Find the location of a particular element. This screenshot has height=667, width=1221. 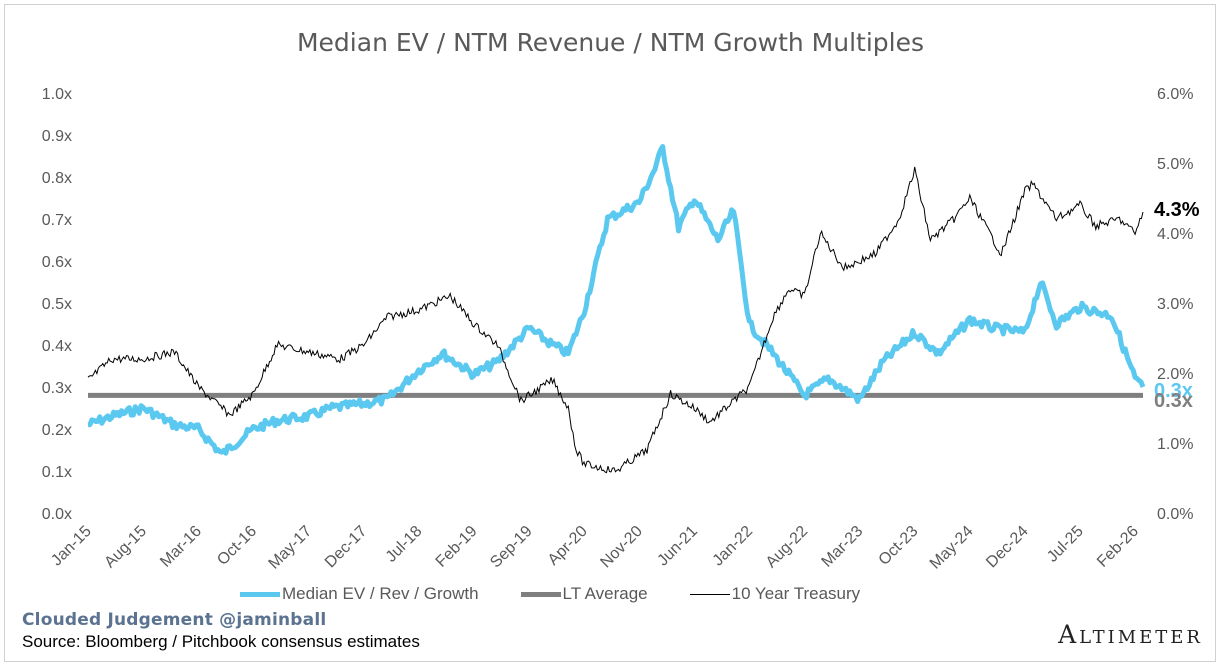

x-tick-label: Dec-17 is located at coordinates (346, 547).